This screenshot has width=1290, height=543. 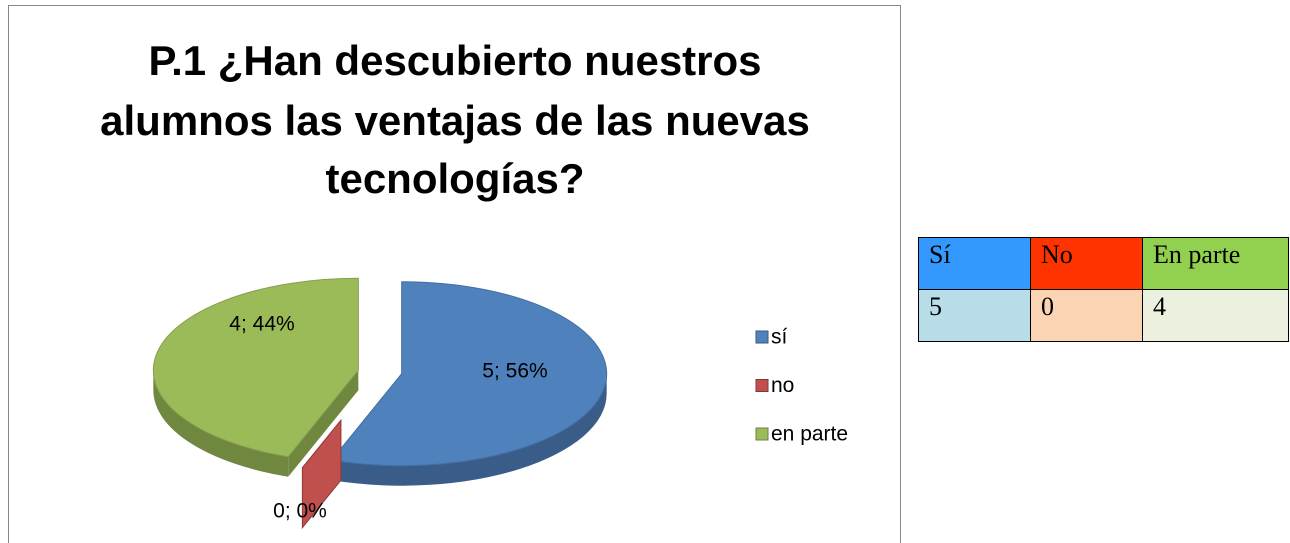 I want to click on table-cell: 4, so click(x=1215, y=315).